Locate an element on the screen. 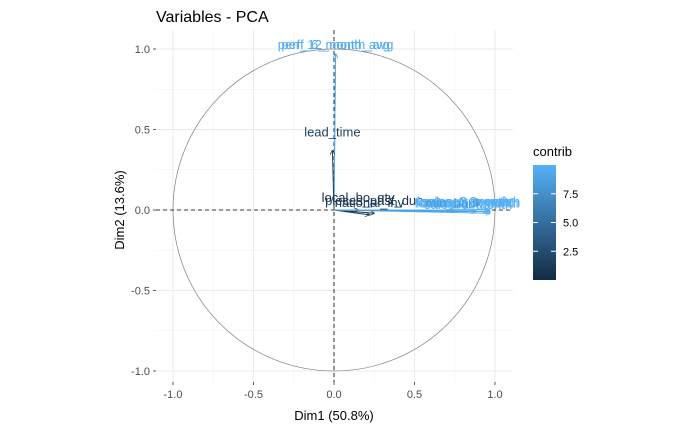 The height and width of the screenshot is (432, 700). label-forecast-9-month: forecast_9_month is located at coordinates (467, 203).